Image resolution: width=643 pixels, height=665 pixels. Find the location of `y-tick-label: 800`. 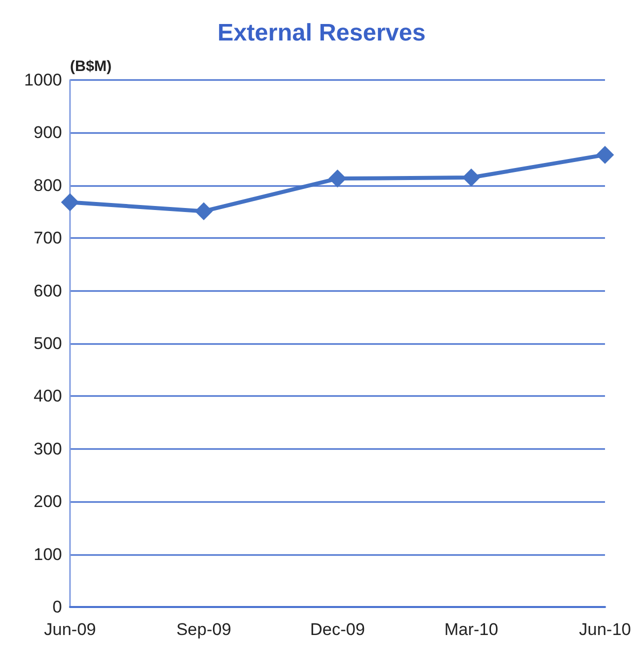

y-tick-label: 800 is located at coordinates (48, 185).